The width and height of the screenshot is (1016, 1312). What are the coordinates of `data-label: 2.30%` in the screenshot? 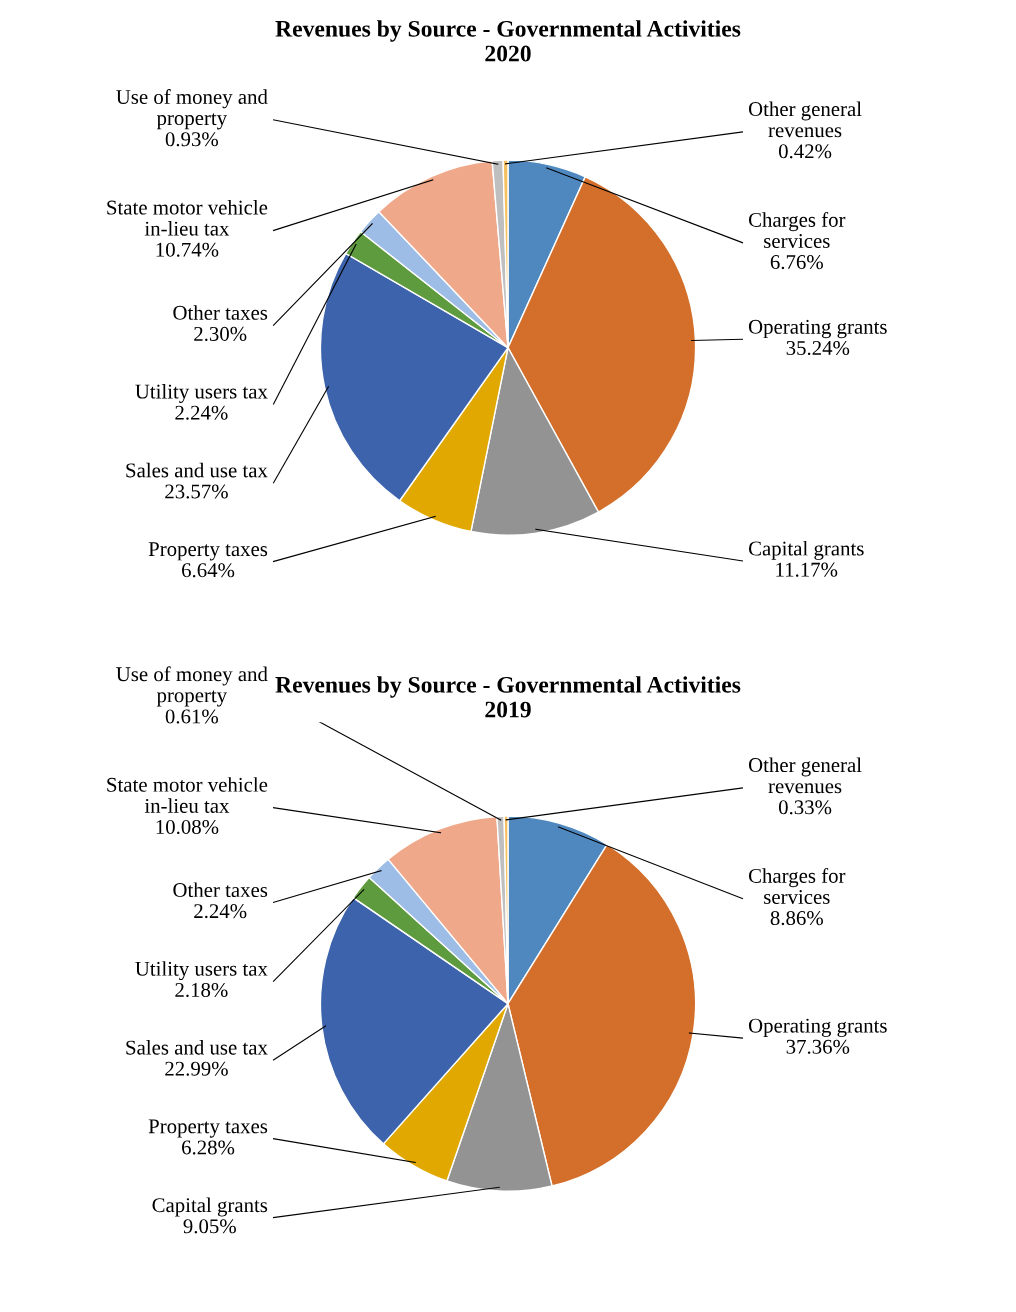 It's located at (220, 334).